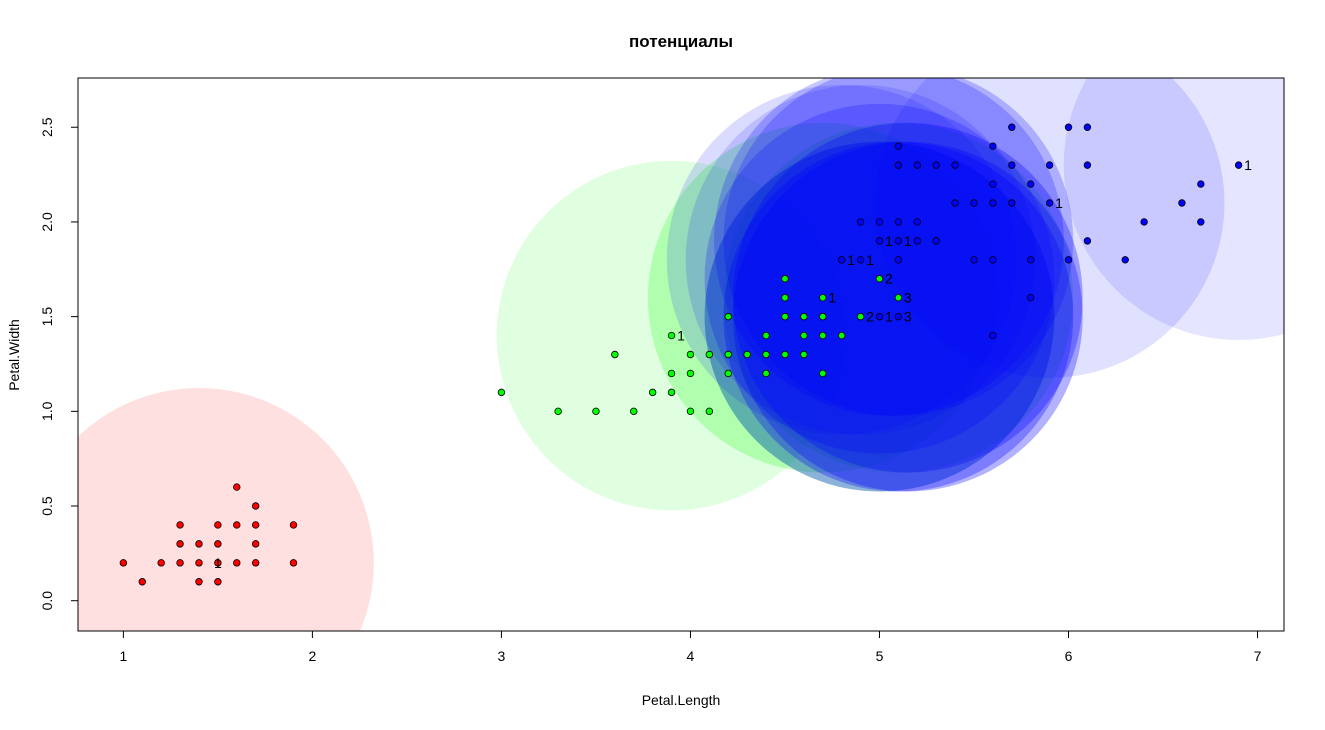 This screenshot has width=1325, height=730. Describe the element at coordinates (47, 601) in the screenshot. I see `y-tick-label: 0.0` at that location.